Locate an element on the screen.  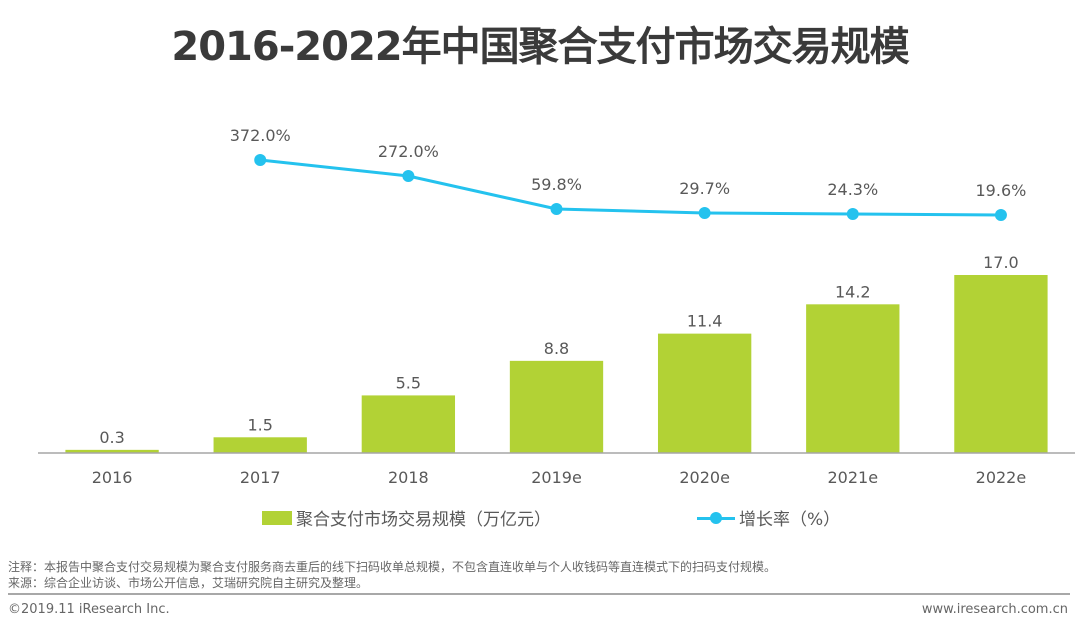
line-value-label: 19.6% is located at coordinates (1001, 190).